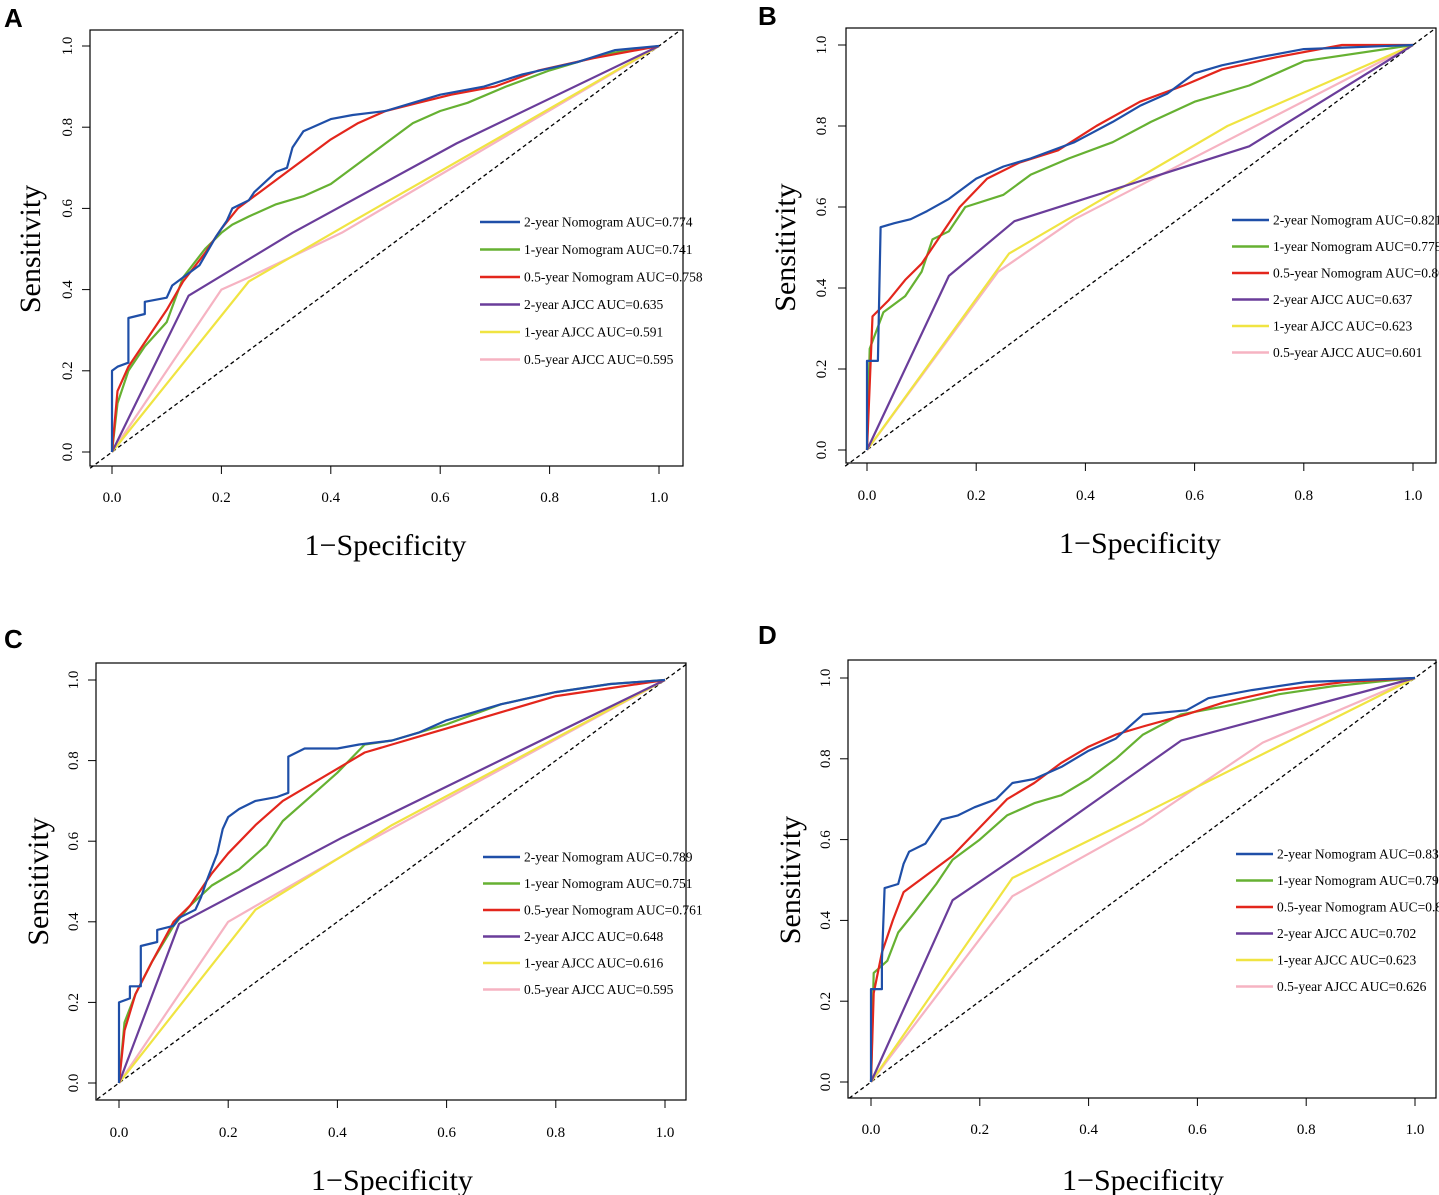 This screenshot has height=1195, width=1439. Describe the element at coordinates (1356, 220) in the screenshot. I see `legend-label: 2-year Nomogram AUC=0.821` at that location.